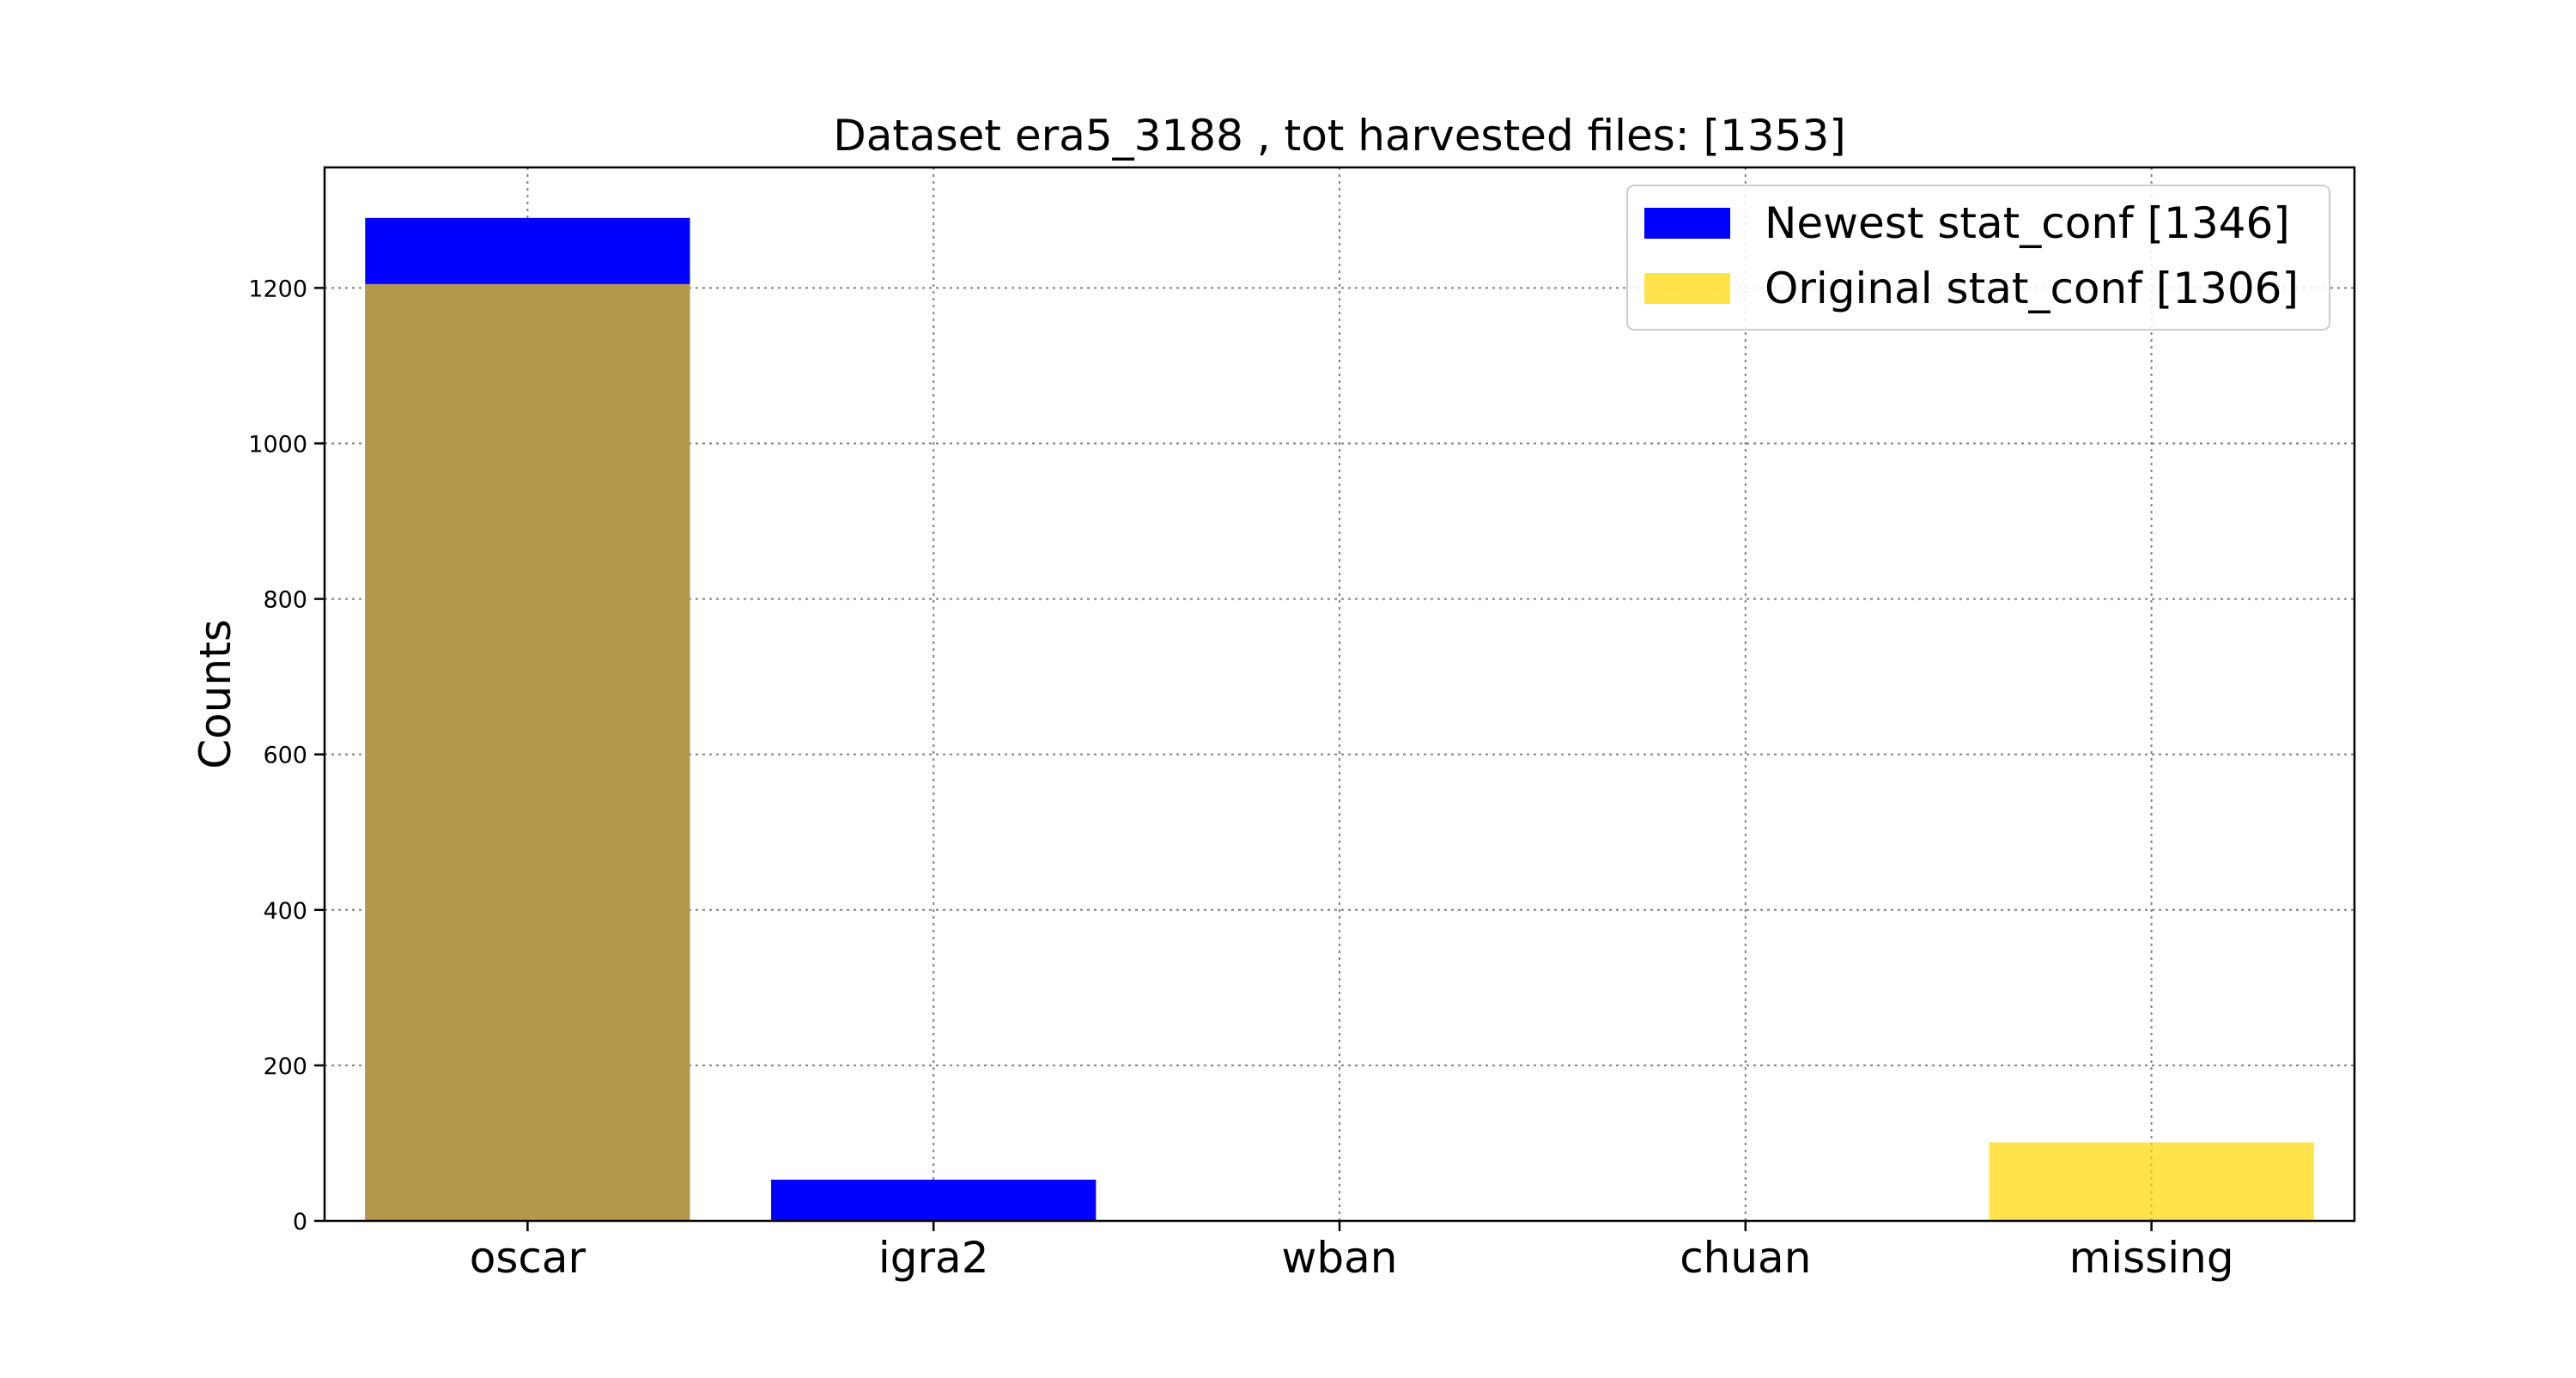  What do you see at coordinates (2032, 288) in the screenshot?
I see `legend-label-original: Original stat_conf [1306]` at bounding box center [2032, 288].